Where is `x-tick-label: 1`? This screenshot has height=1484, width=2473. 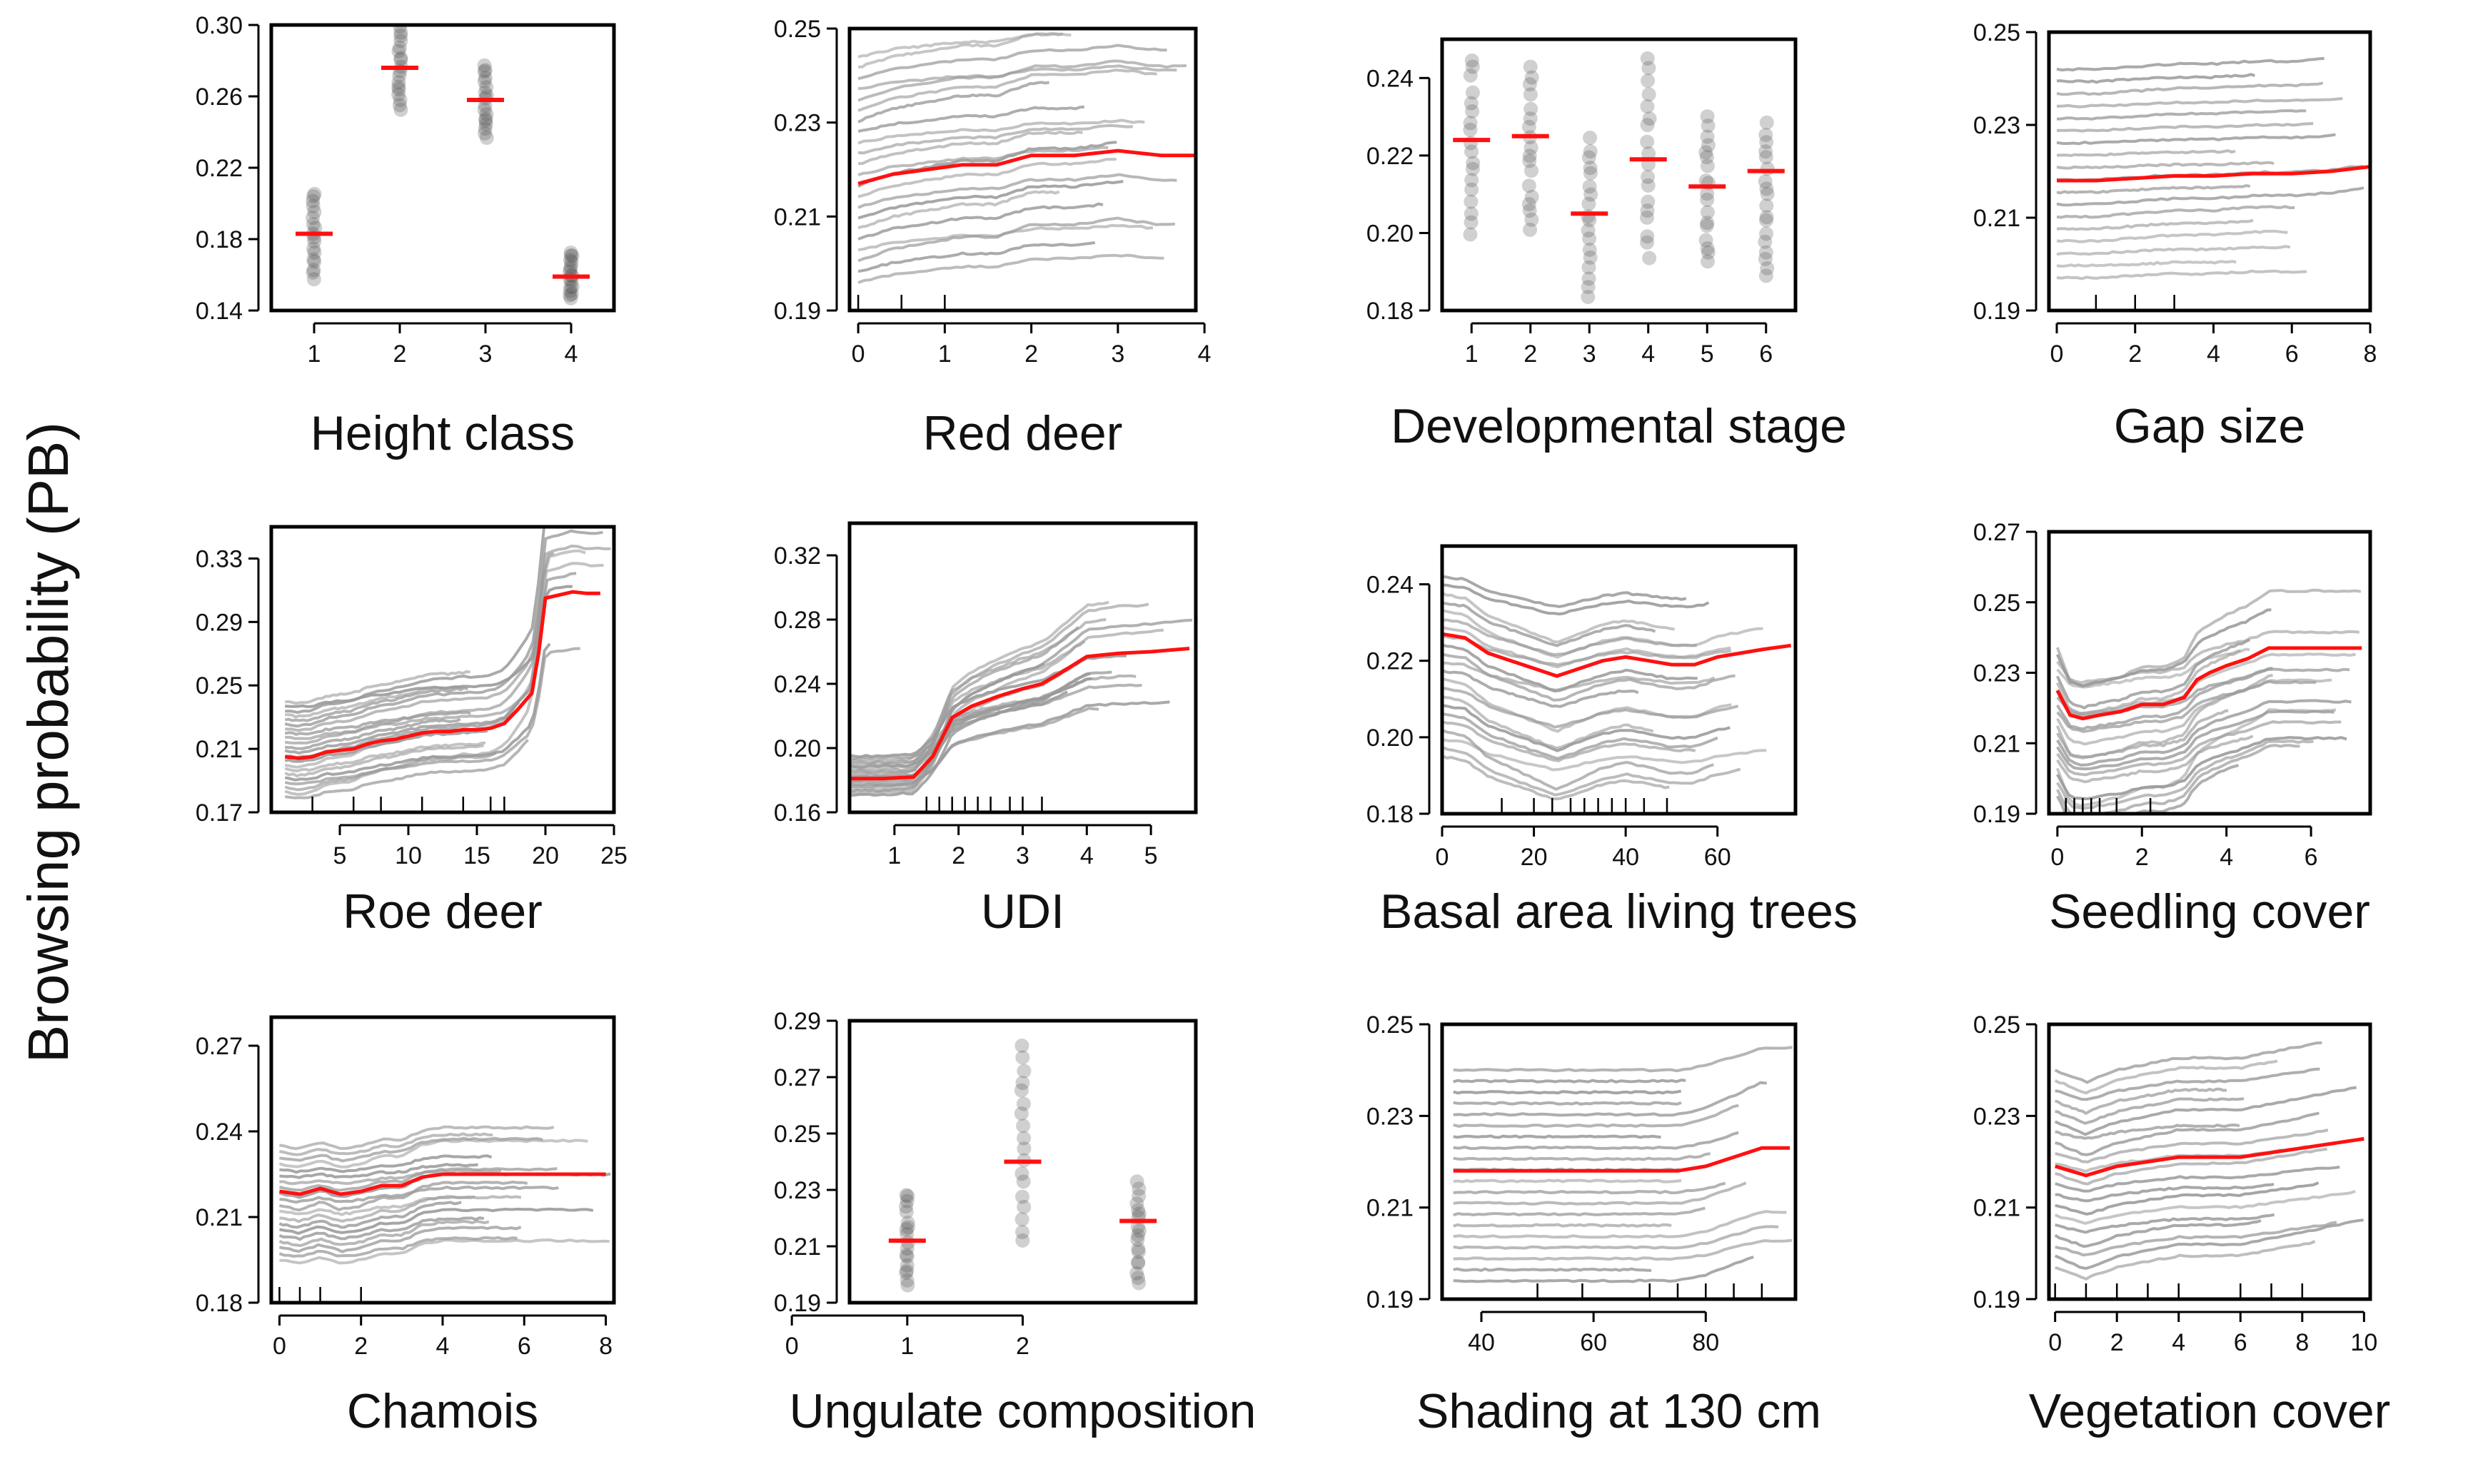
x-tick-label: 1 is located at coordinates (315, 354).